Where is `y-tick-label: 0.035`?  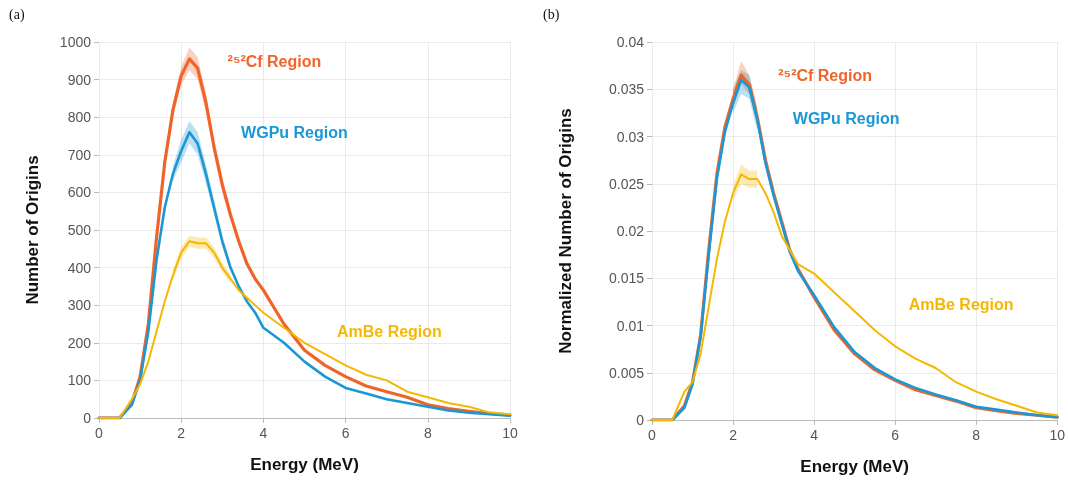
y-tick-label: 0.035 is located at coordinates (626, 89).